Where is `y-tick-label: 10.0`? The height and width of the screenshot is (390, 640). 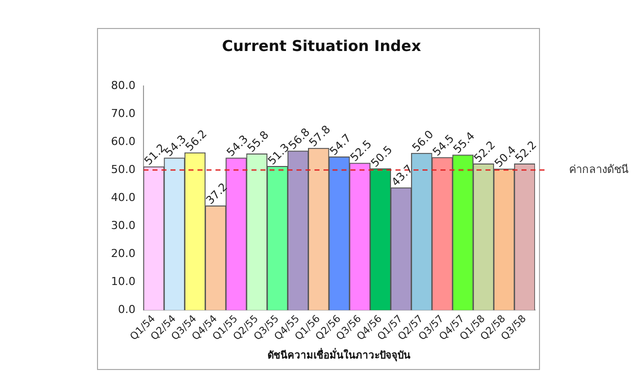 y-tick-label: 10.0 is located at coordinates (123, 281).